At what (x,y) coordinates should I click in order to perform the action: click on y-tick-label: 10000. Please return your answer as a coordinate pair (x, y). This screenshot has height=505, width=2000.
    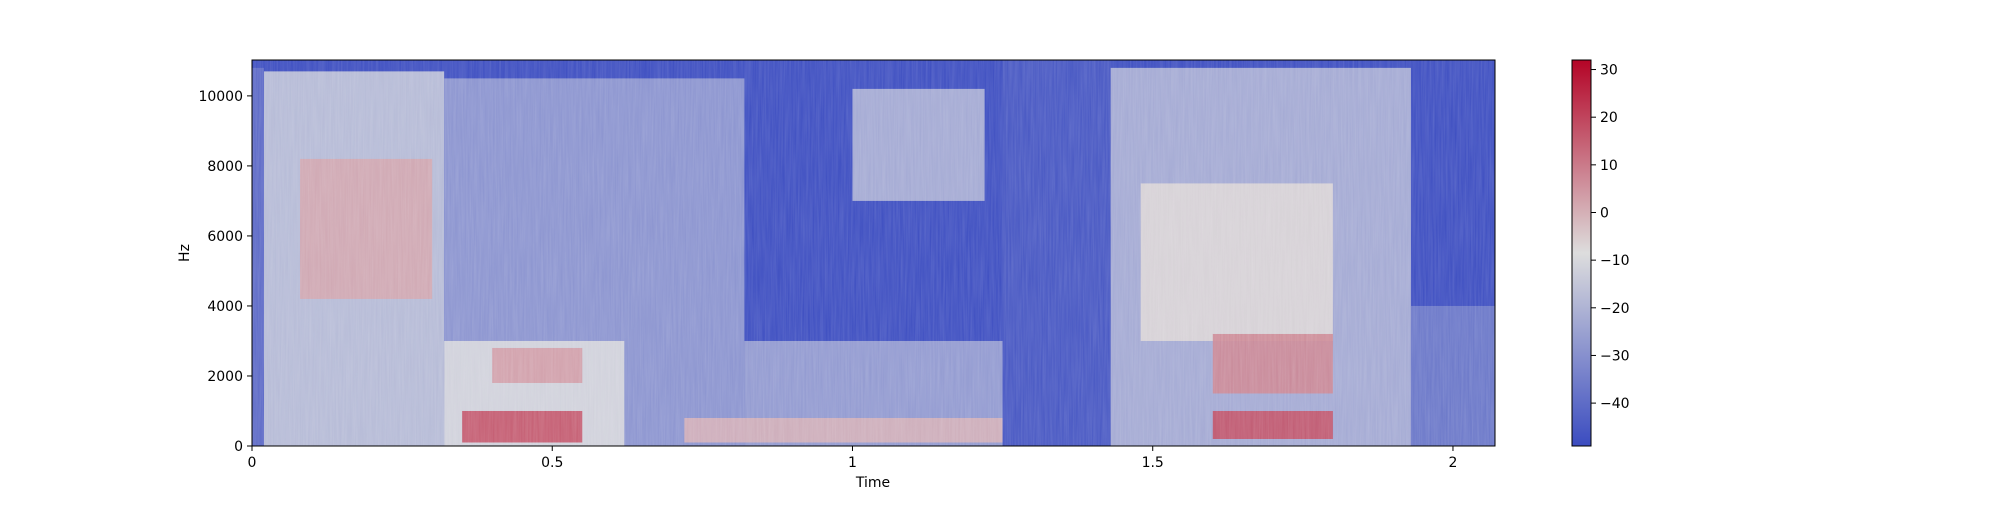
    Looking at the image, I should click on (220, 97).